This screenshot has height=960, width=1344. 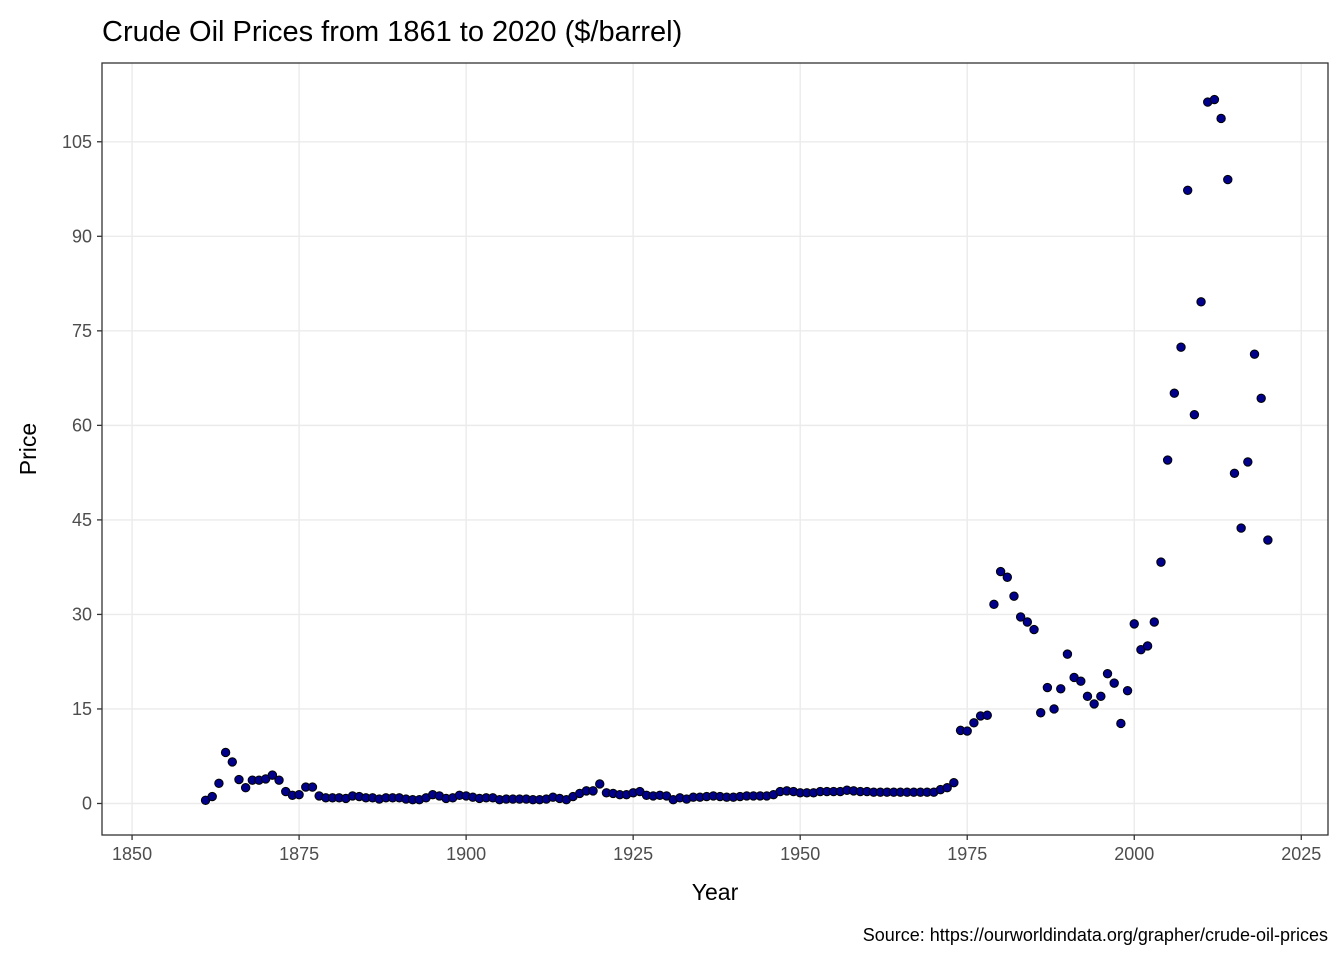 What do you see at coordinates (633, 854) in the screenshot?
I see `x-tick-label: 1925` at bounding box center [633, 854].